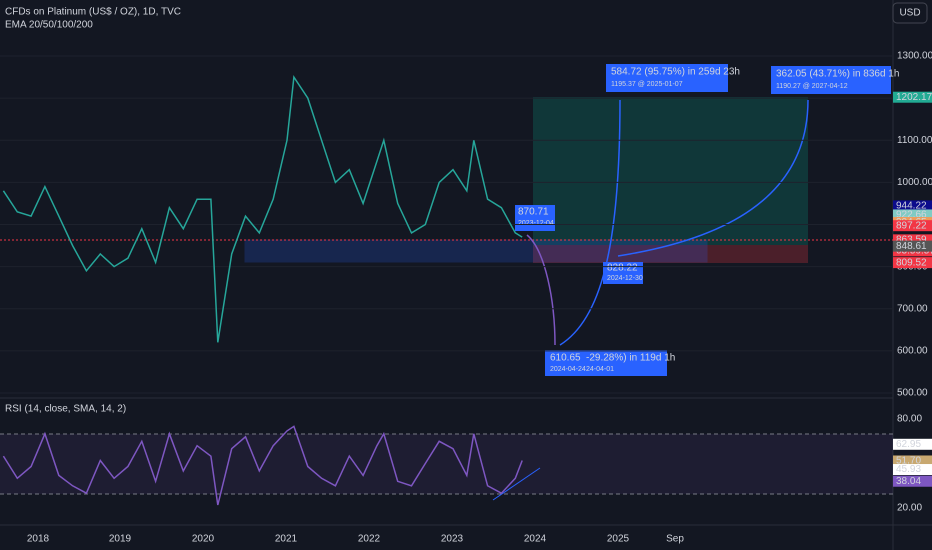 The width and height of the screenshot is (932, 550). I want to click on price-label: 848.61, so click(911, 246).